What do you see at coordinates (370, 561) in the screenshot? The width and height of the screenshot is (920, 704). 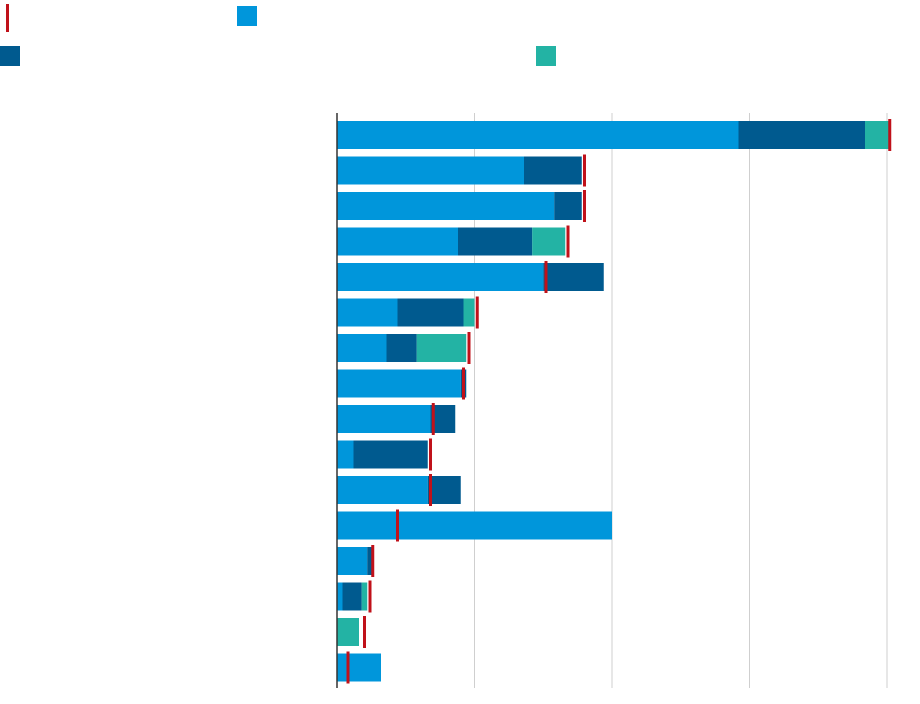 I see `bar-row12-series1` at bounding box center [370, 561].